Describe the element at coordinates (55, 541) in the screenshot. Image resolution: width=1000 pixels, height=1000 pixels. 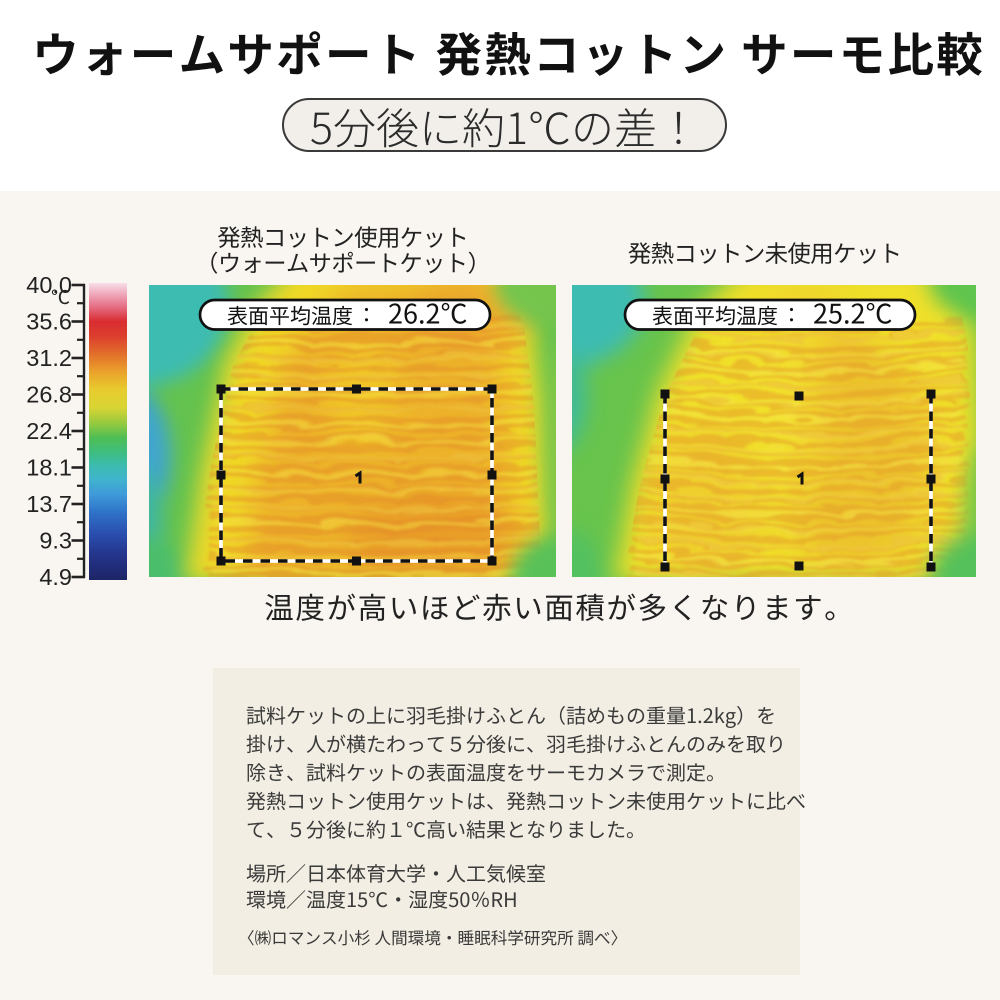
I see `svg-text: 9.3` at that location.